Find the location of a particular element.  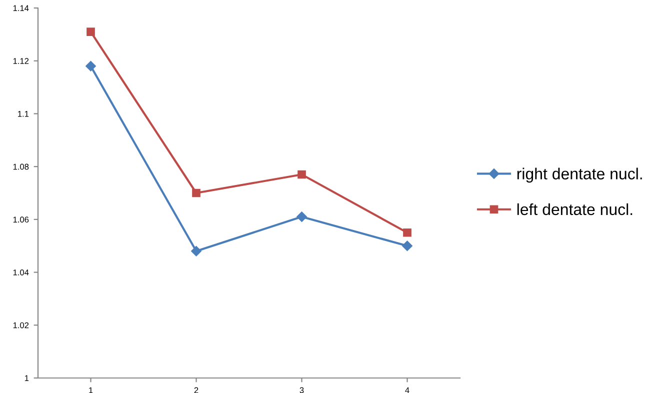

legend-label: right dentate nucl. is located at coordinates (579, 175).